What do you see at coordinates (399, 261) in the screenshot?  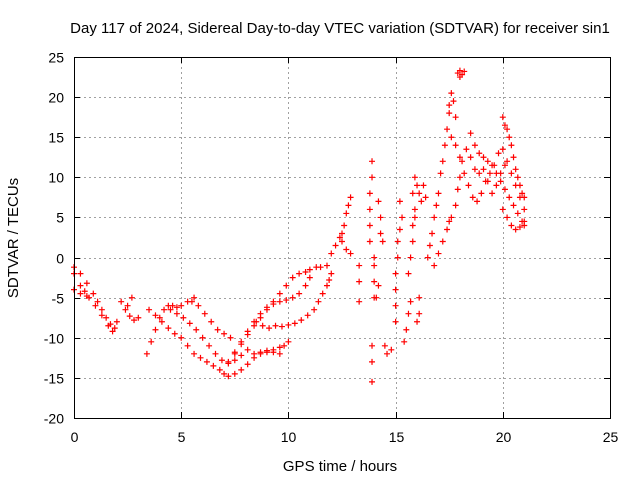 I see `series-track-p` at bounding box center [399, 261].